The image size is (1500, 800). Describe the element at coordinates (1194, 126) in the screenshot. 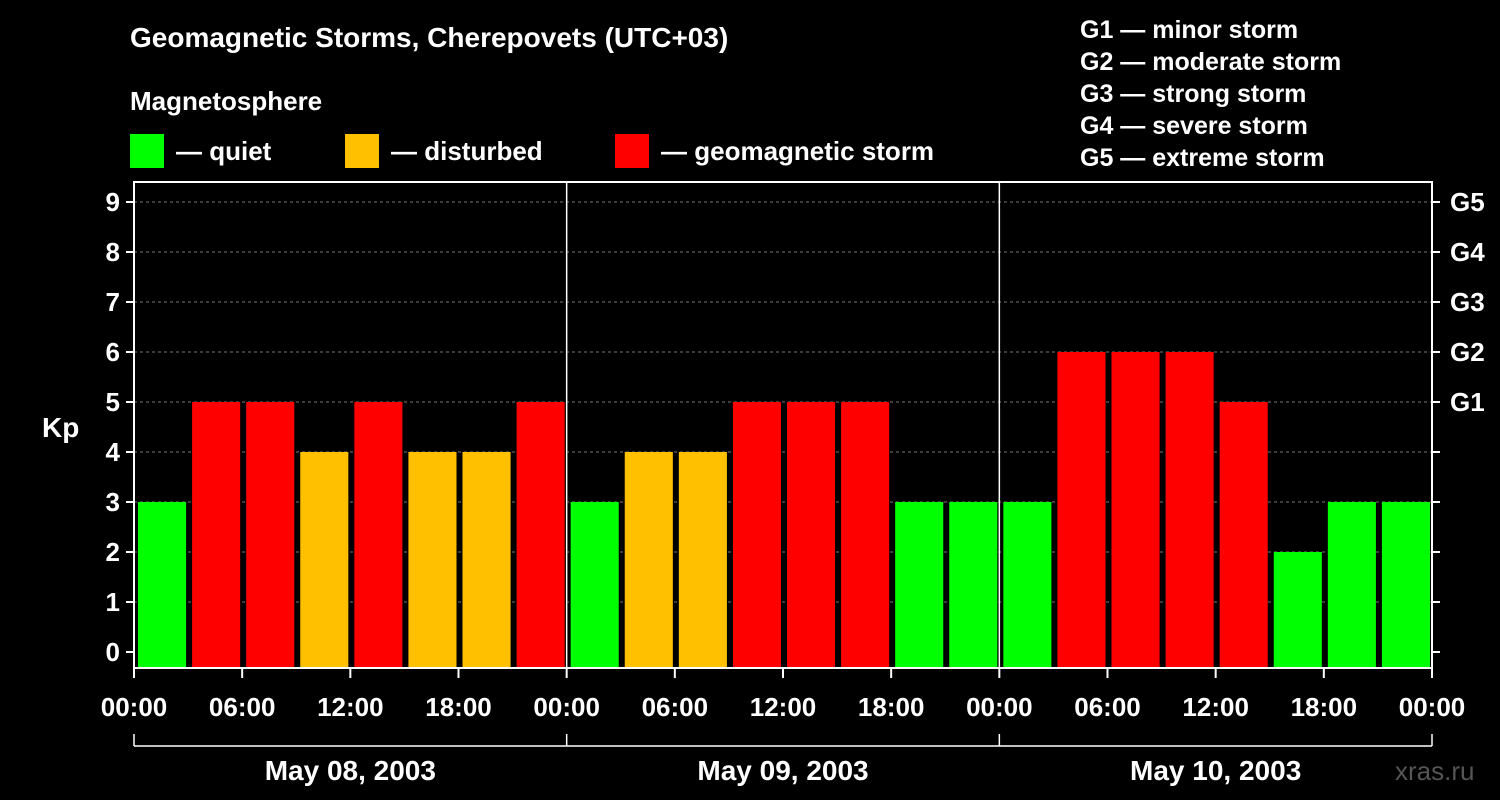

I see `storm-level-g4: G4 — severe storm` at that location.